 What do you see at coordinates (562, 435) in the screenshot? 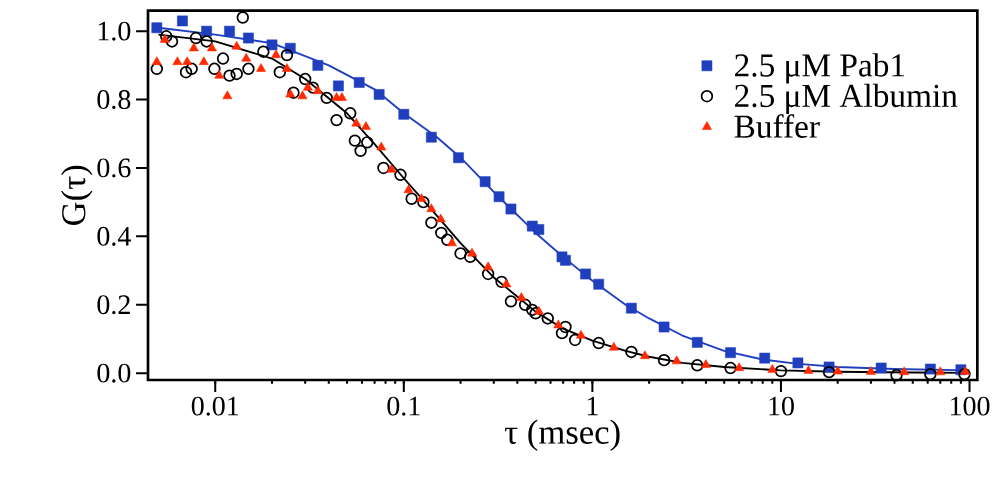
I see `x-axis-title: τ (msec)` at bounding box center [562, 435].